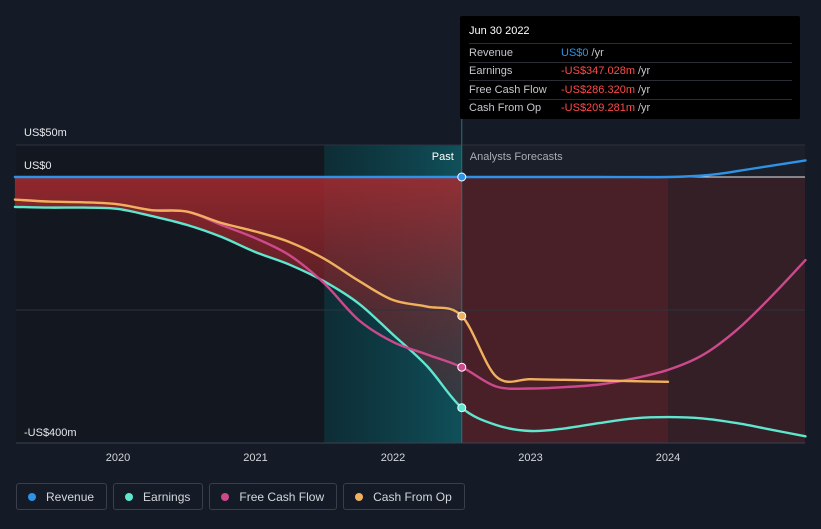 This screenshot has width=821, height=529. Describe the element at coordinates (462, 177) in the screenshot. I see `marker-revenue` at that location.